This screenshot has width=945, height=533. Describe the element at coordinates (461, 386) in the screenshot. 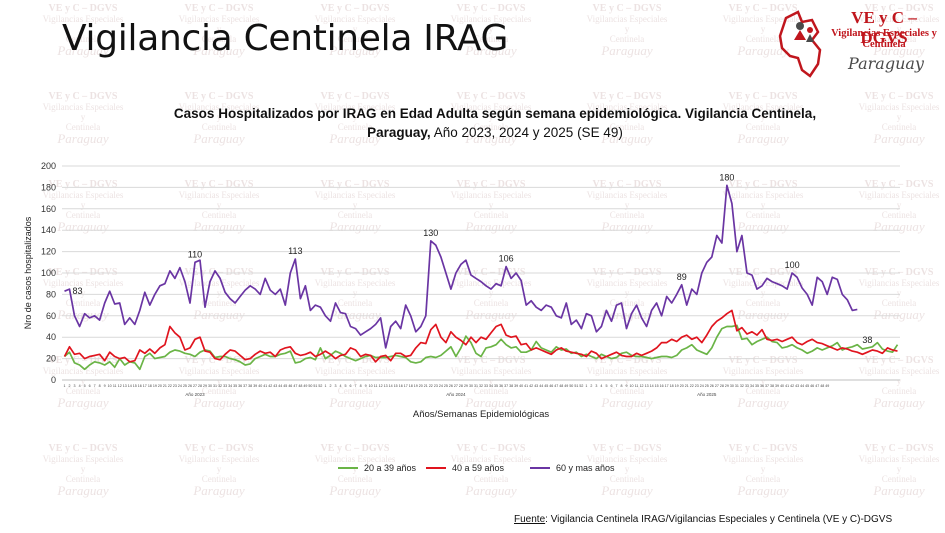

I see `x-tick-label: 28` at that location.